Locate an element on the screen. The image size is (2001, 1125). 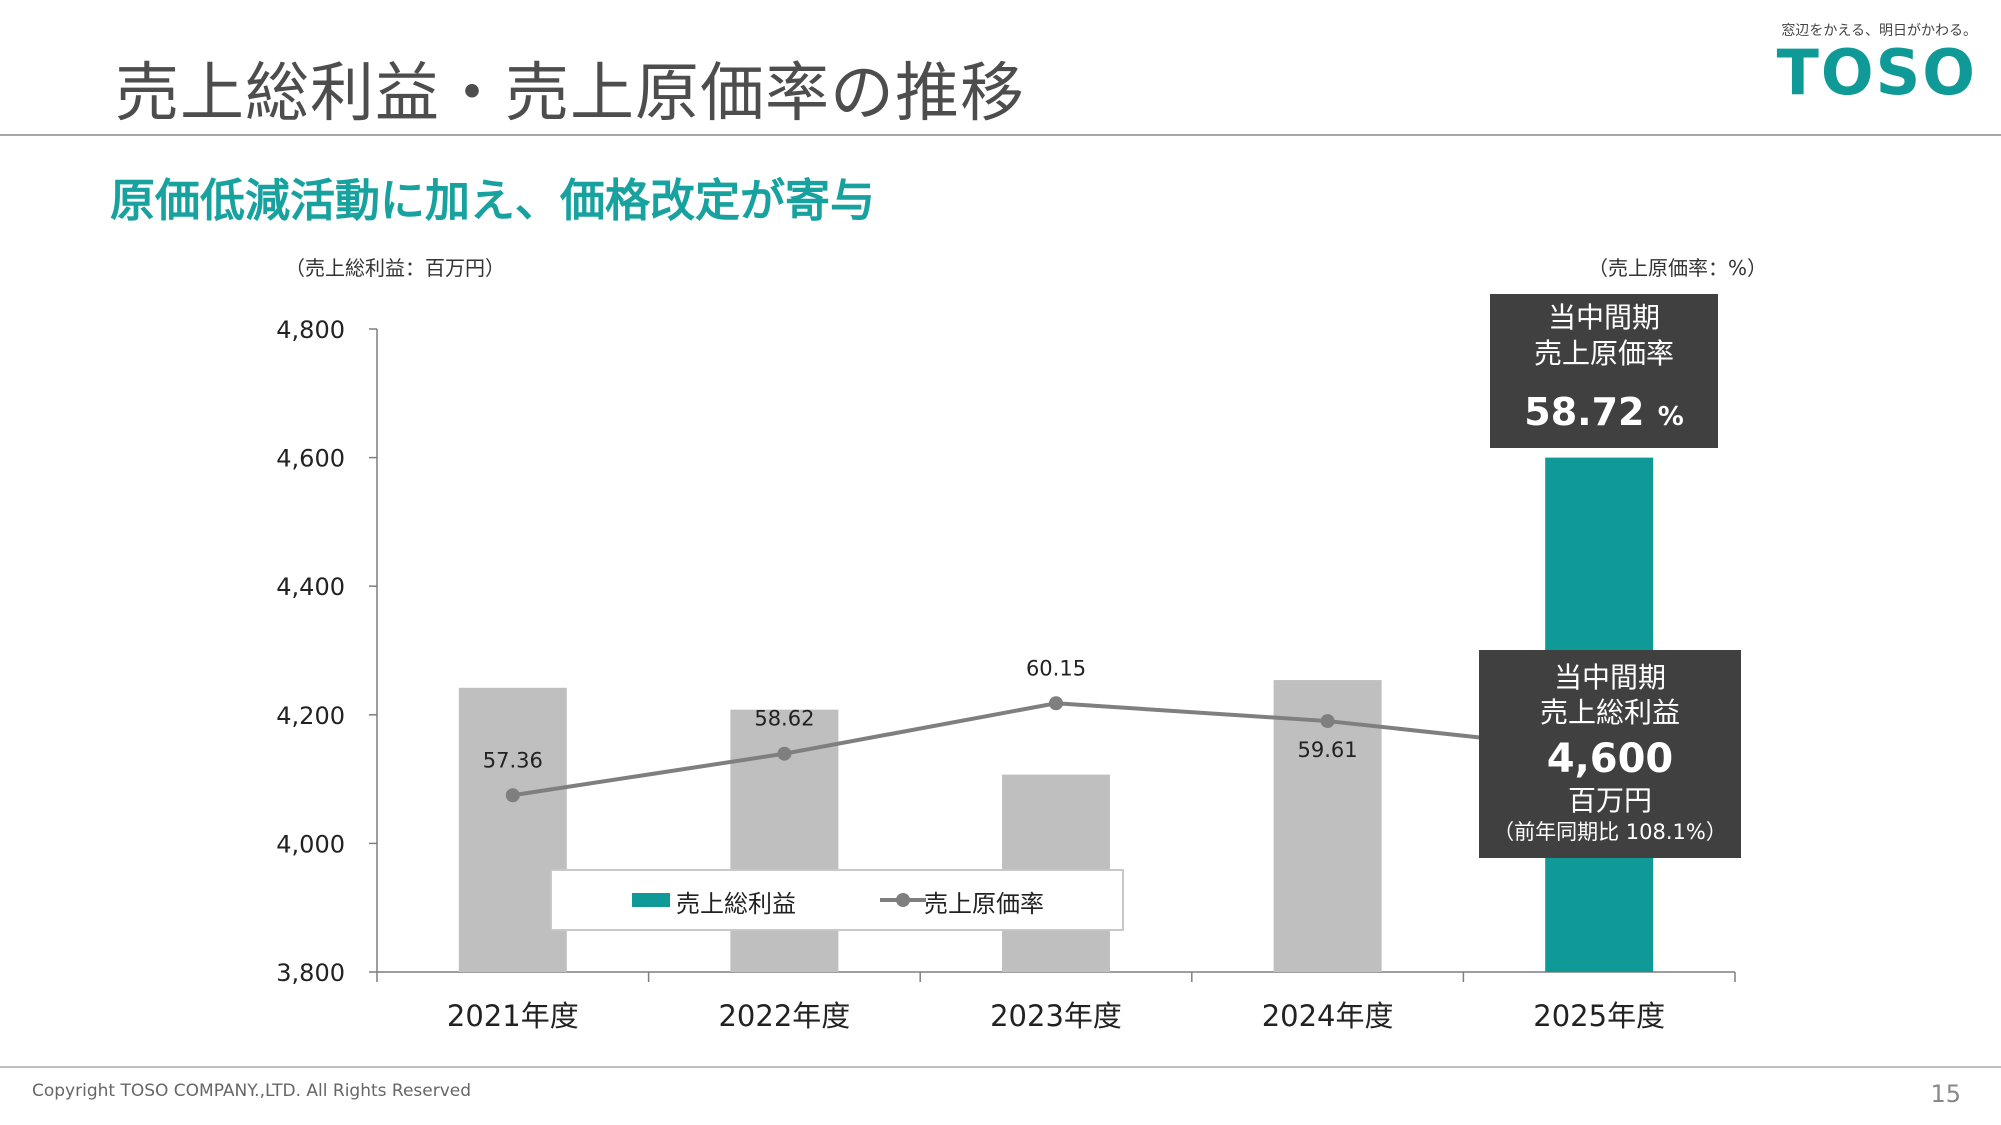
cost-rate-callout-unit: % is located at coordinates (1670, 417).